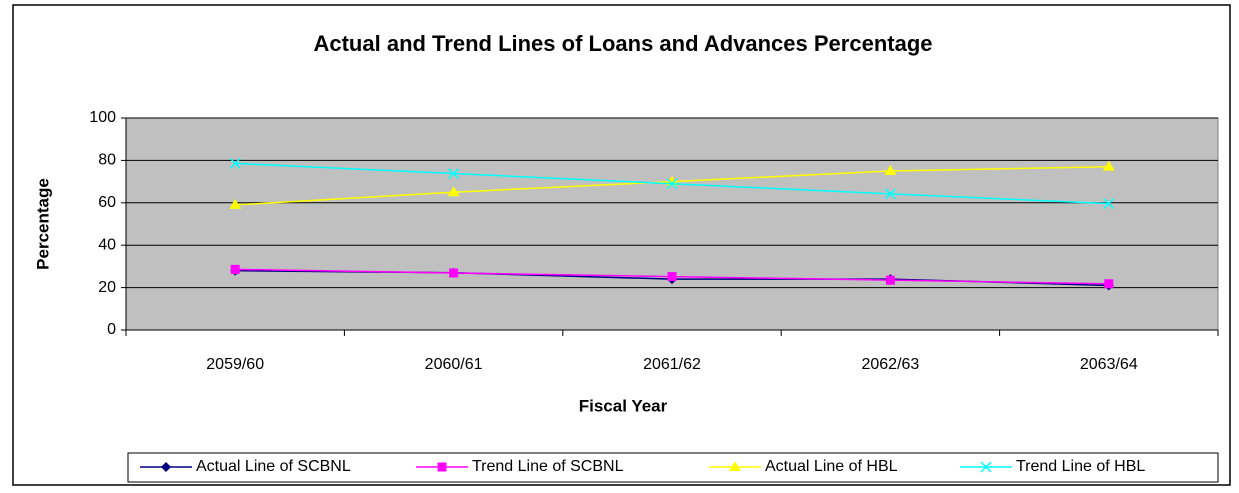 This screenshot has height=493, width=1239. I want to click on legend-label: Trend Line of HBL, so click(1080, 466).